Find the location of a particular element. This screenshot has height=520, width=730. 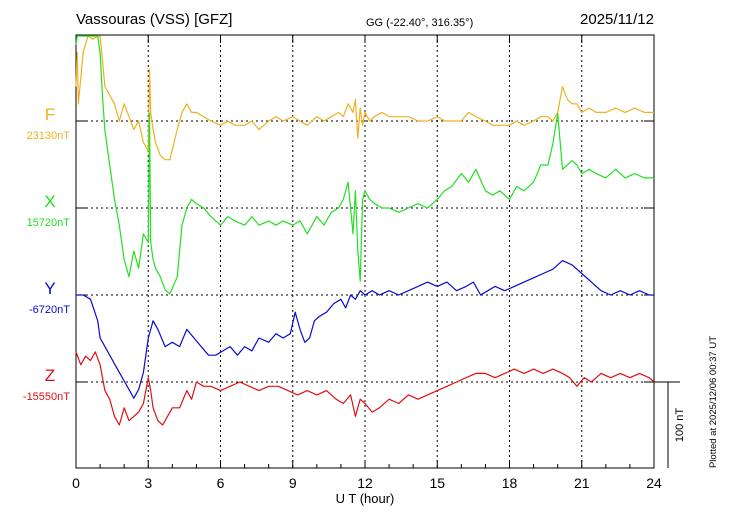

x-tick-label: 9 is located at coordinates (293, 483).